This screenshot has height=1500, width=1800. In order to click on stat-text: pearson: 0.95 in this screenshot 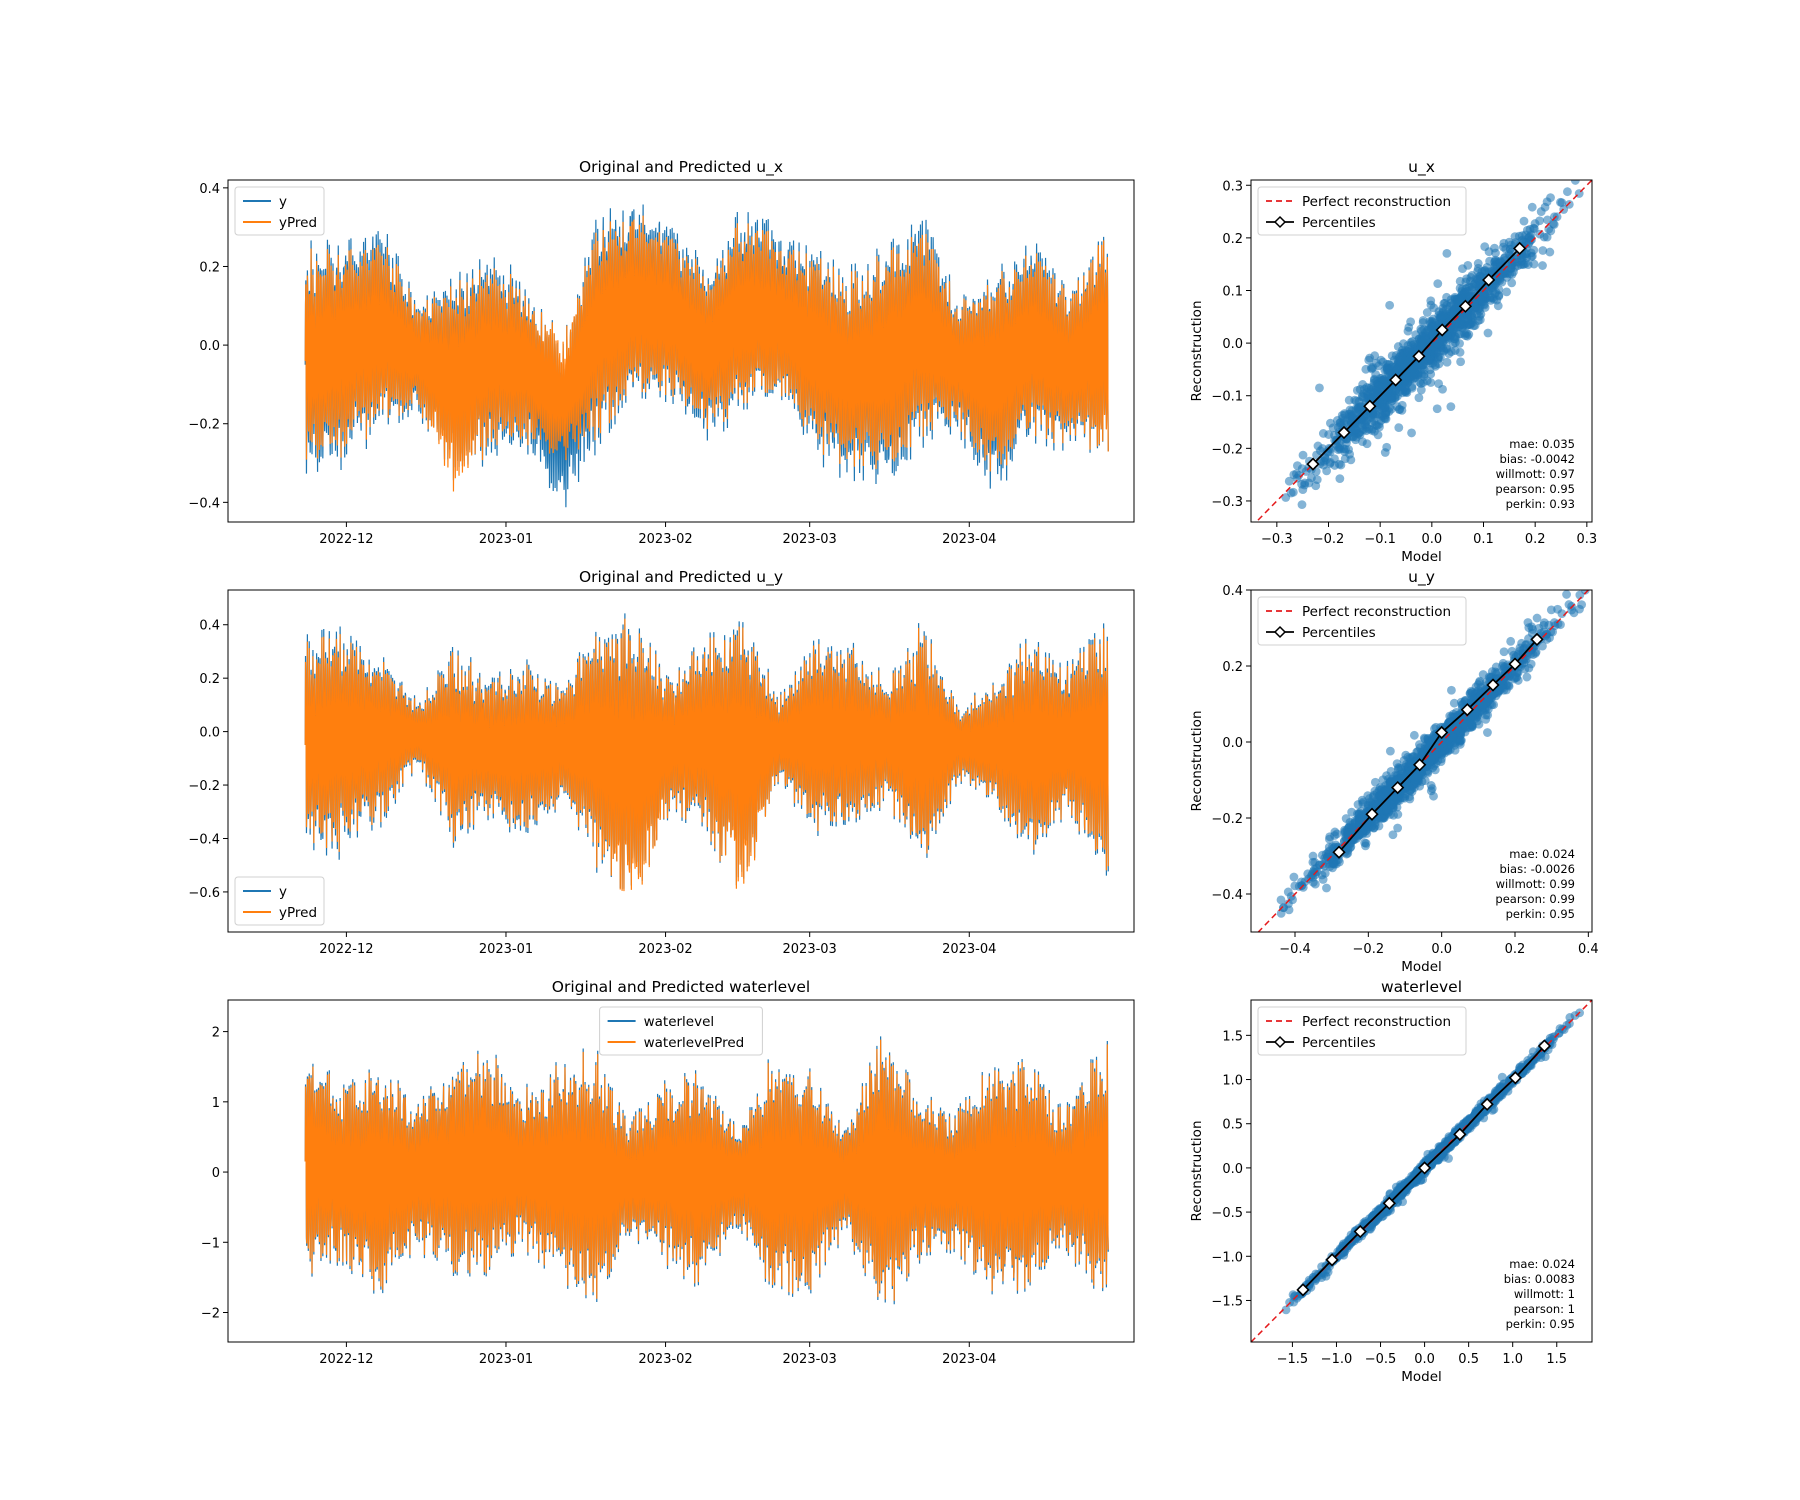, I will do `click(1535, 489)`.